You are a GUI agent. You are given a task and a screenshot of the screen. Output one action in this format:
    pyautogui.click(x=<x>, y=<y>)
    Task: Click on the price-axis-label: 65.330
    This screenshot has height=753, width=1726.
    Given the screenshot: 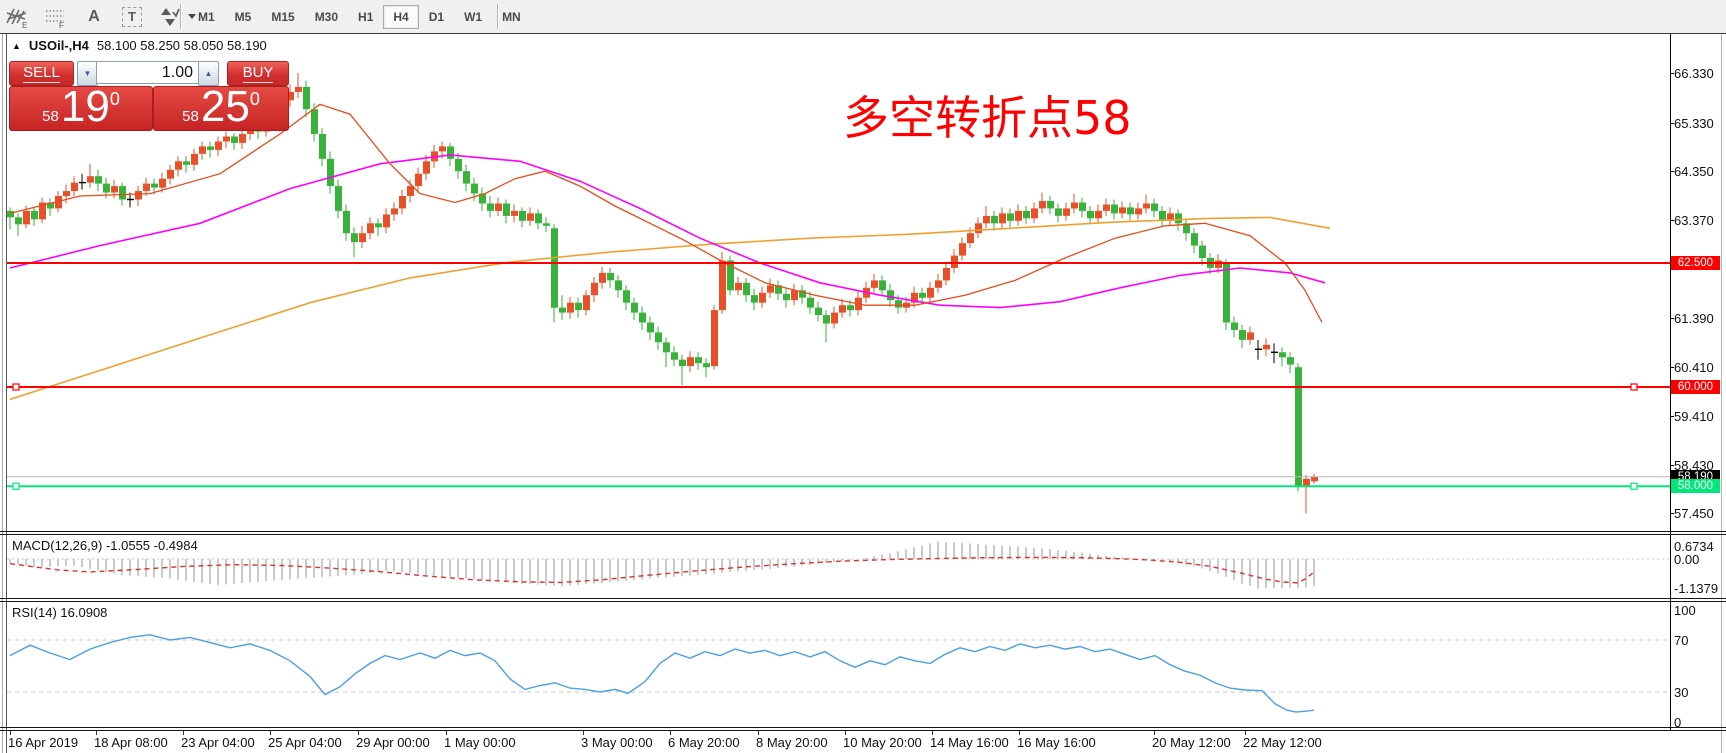 What is the action you would take?
    pyautogui.click(x=1694, y=123)
    